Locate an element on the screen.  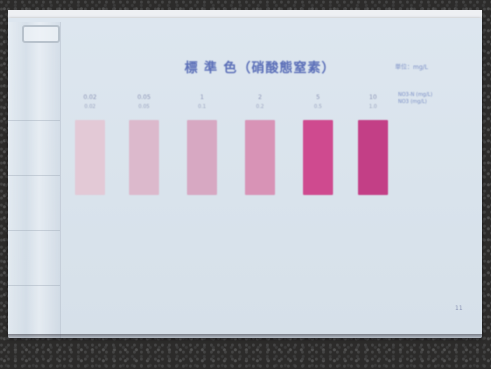
swatch-label: 0.02 is located at coordinates (90, 97).